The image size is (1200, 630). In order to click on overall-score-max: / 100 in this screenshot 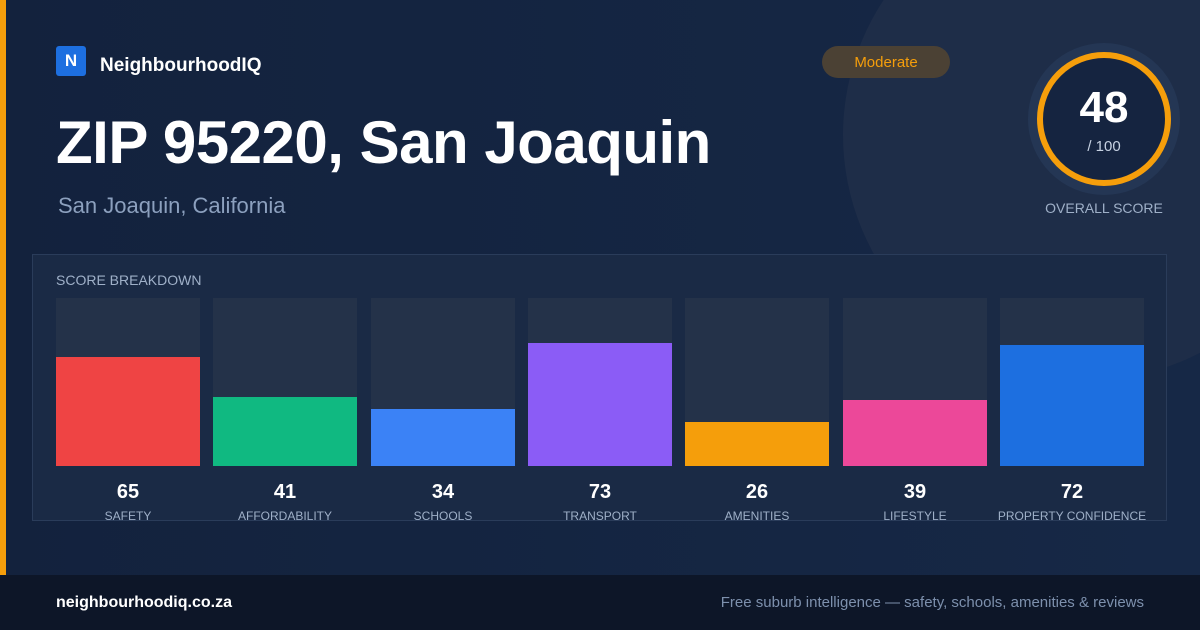, I will do `click(1104, 146)`.